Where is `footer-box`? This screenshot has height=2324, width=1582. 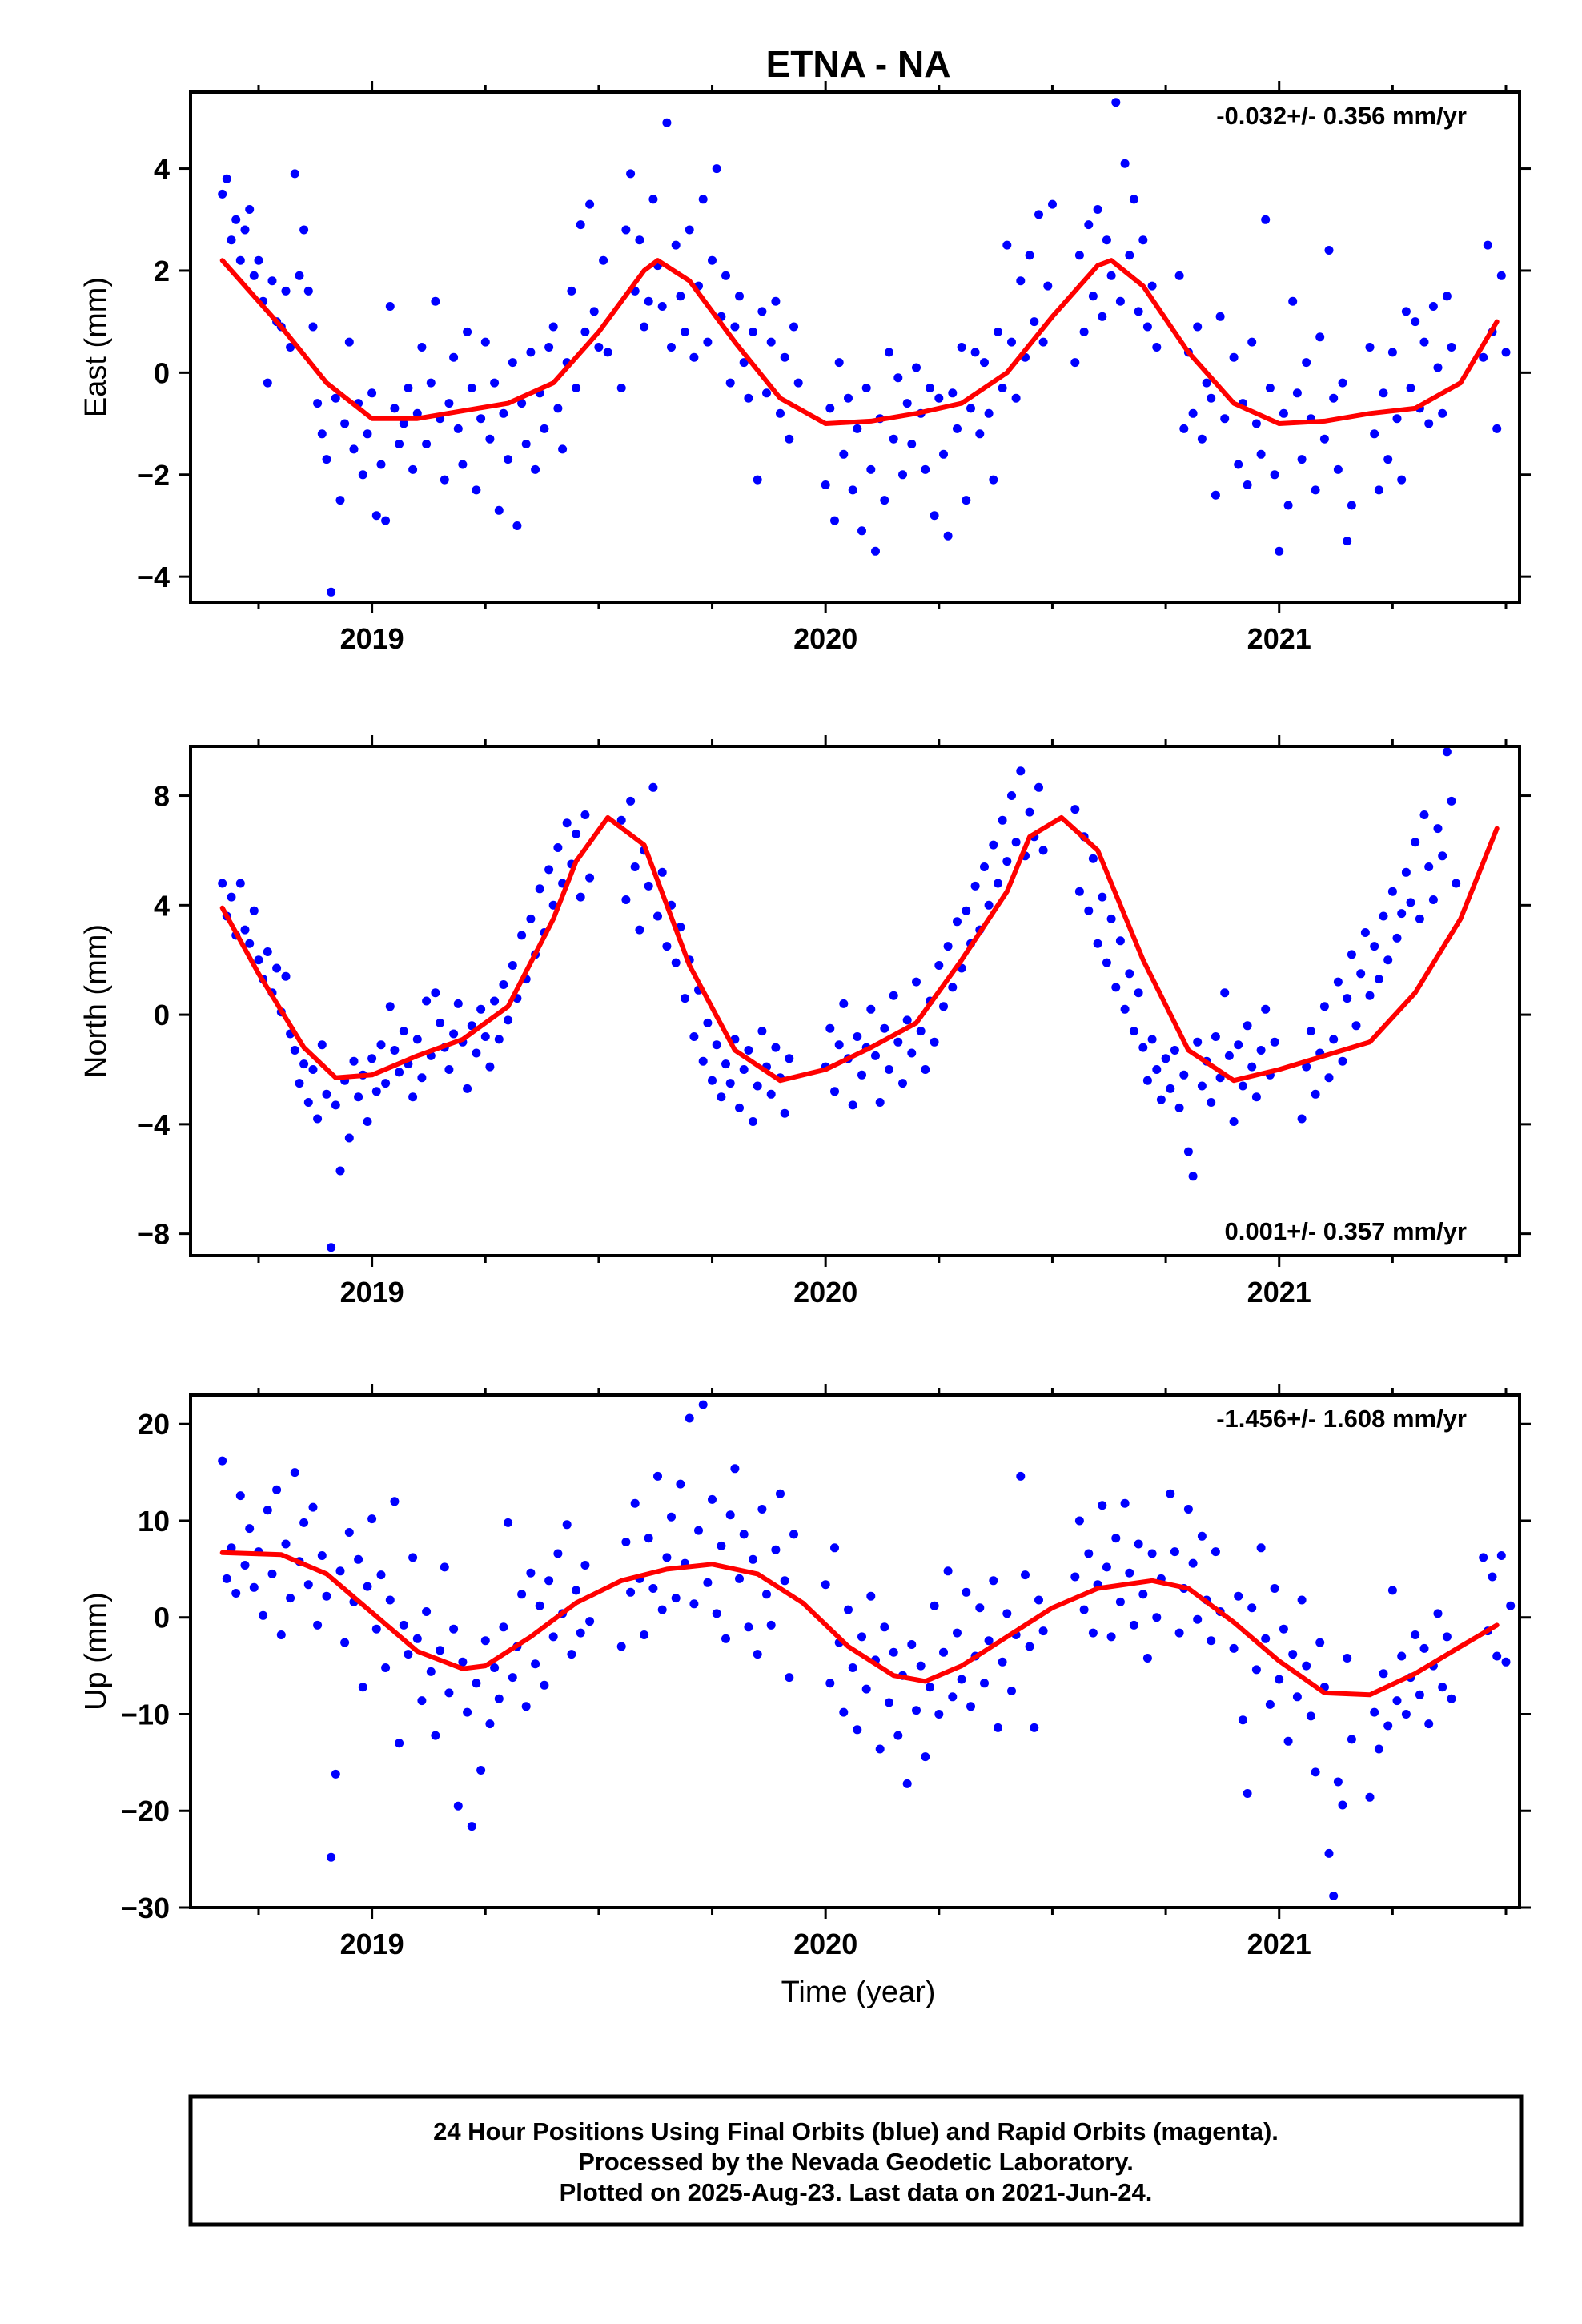
footer-box is located at coordinates (856, 2160).